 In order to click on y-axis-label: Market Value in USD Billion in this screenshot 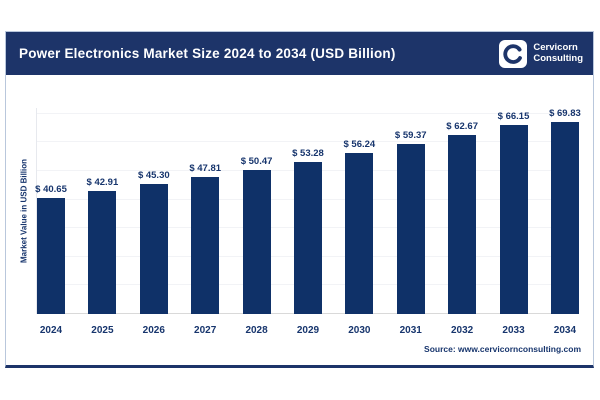, I will do `click(24, 211)`.